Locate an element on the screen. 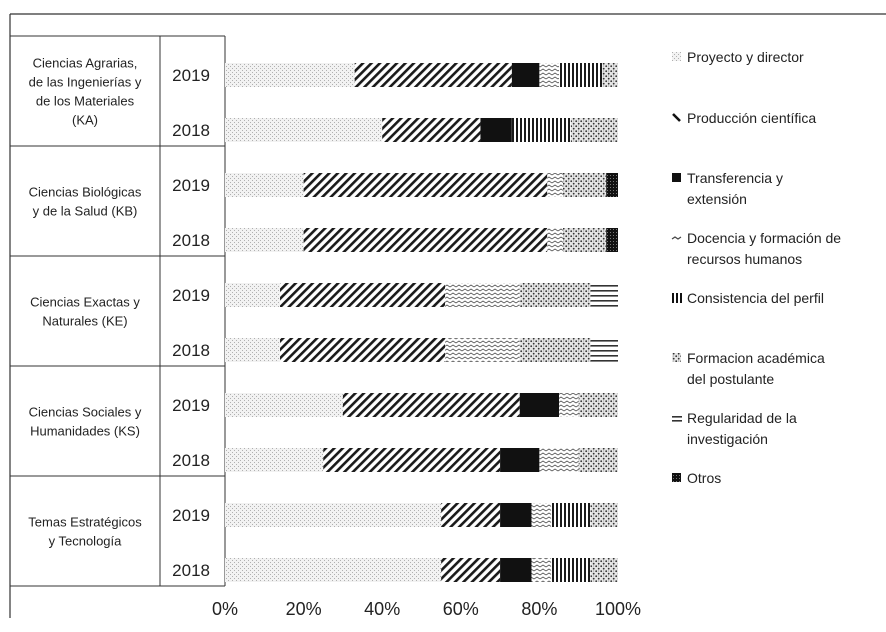 This screenshot has height=632, width=886. group-label-line: Ciencias Exactas y is located at coordinates (85, 302).